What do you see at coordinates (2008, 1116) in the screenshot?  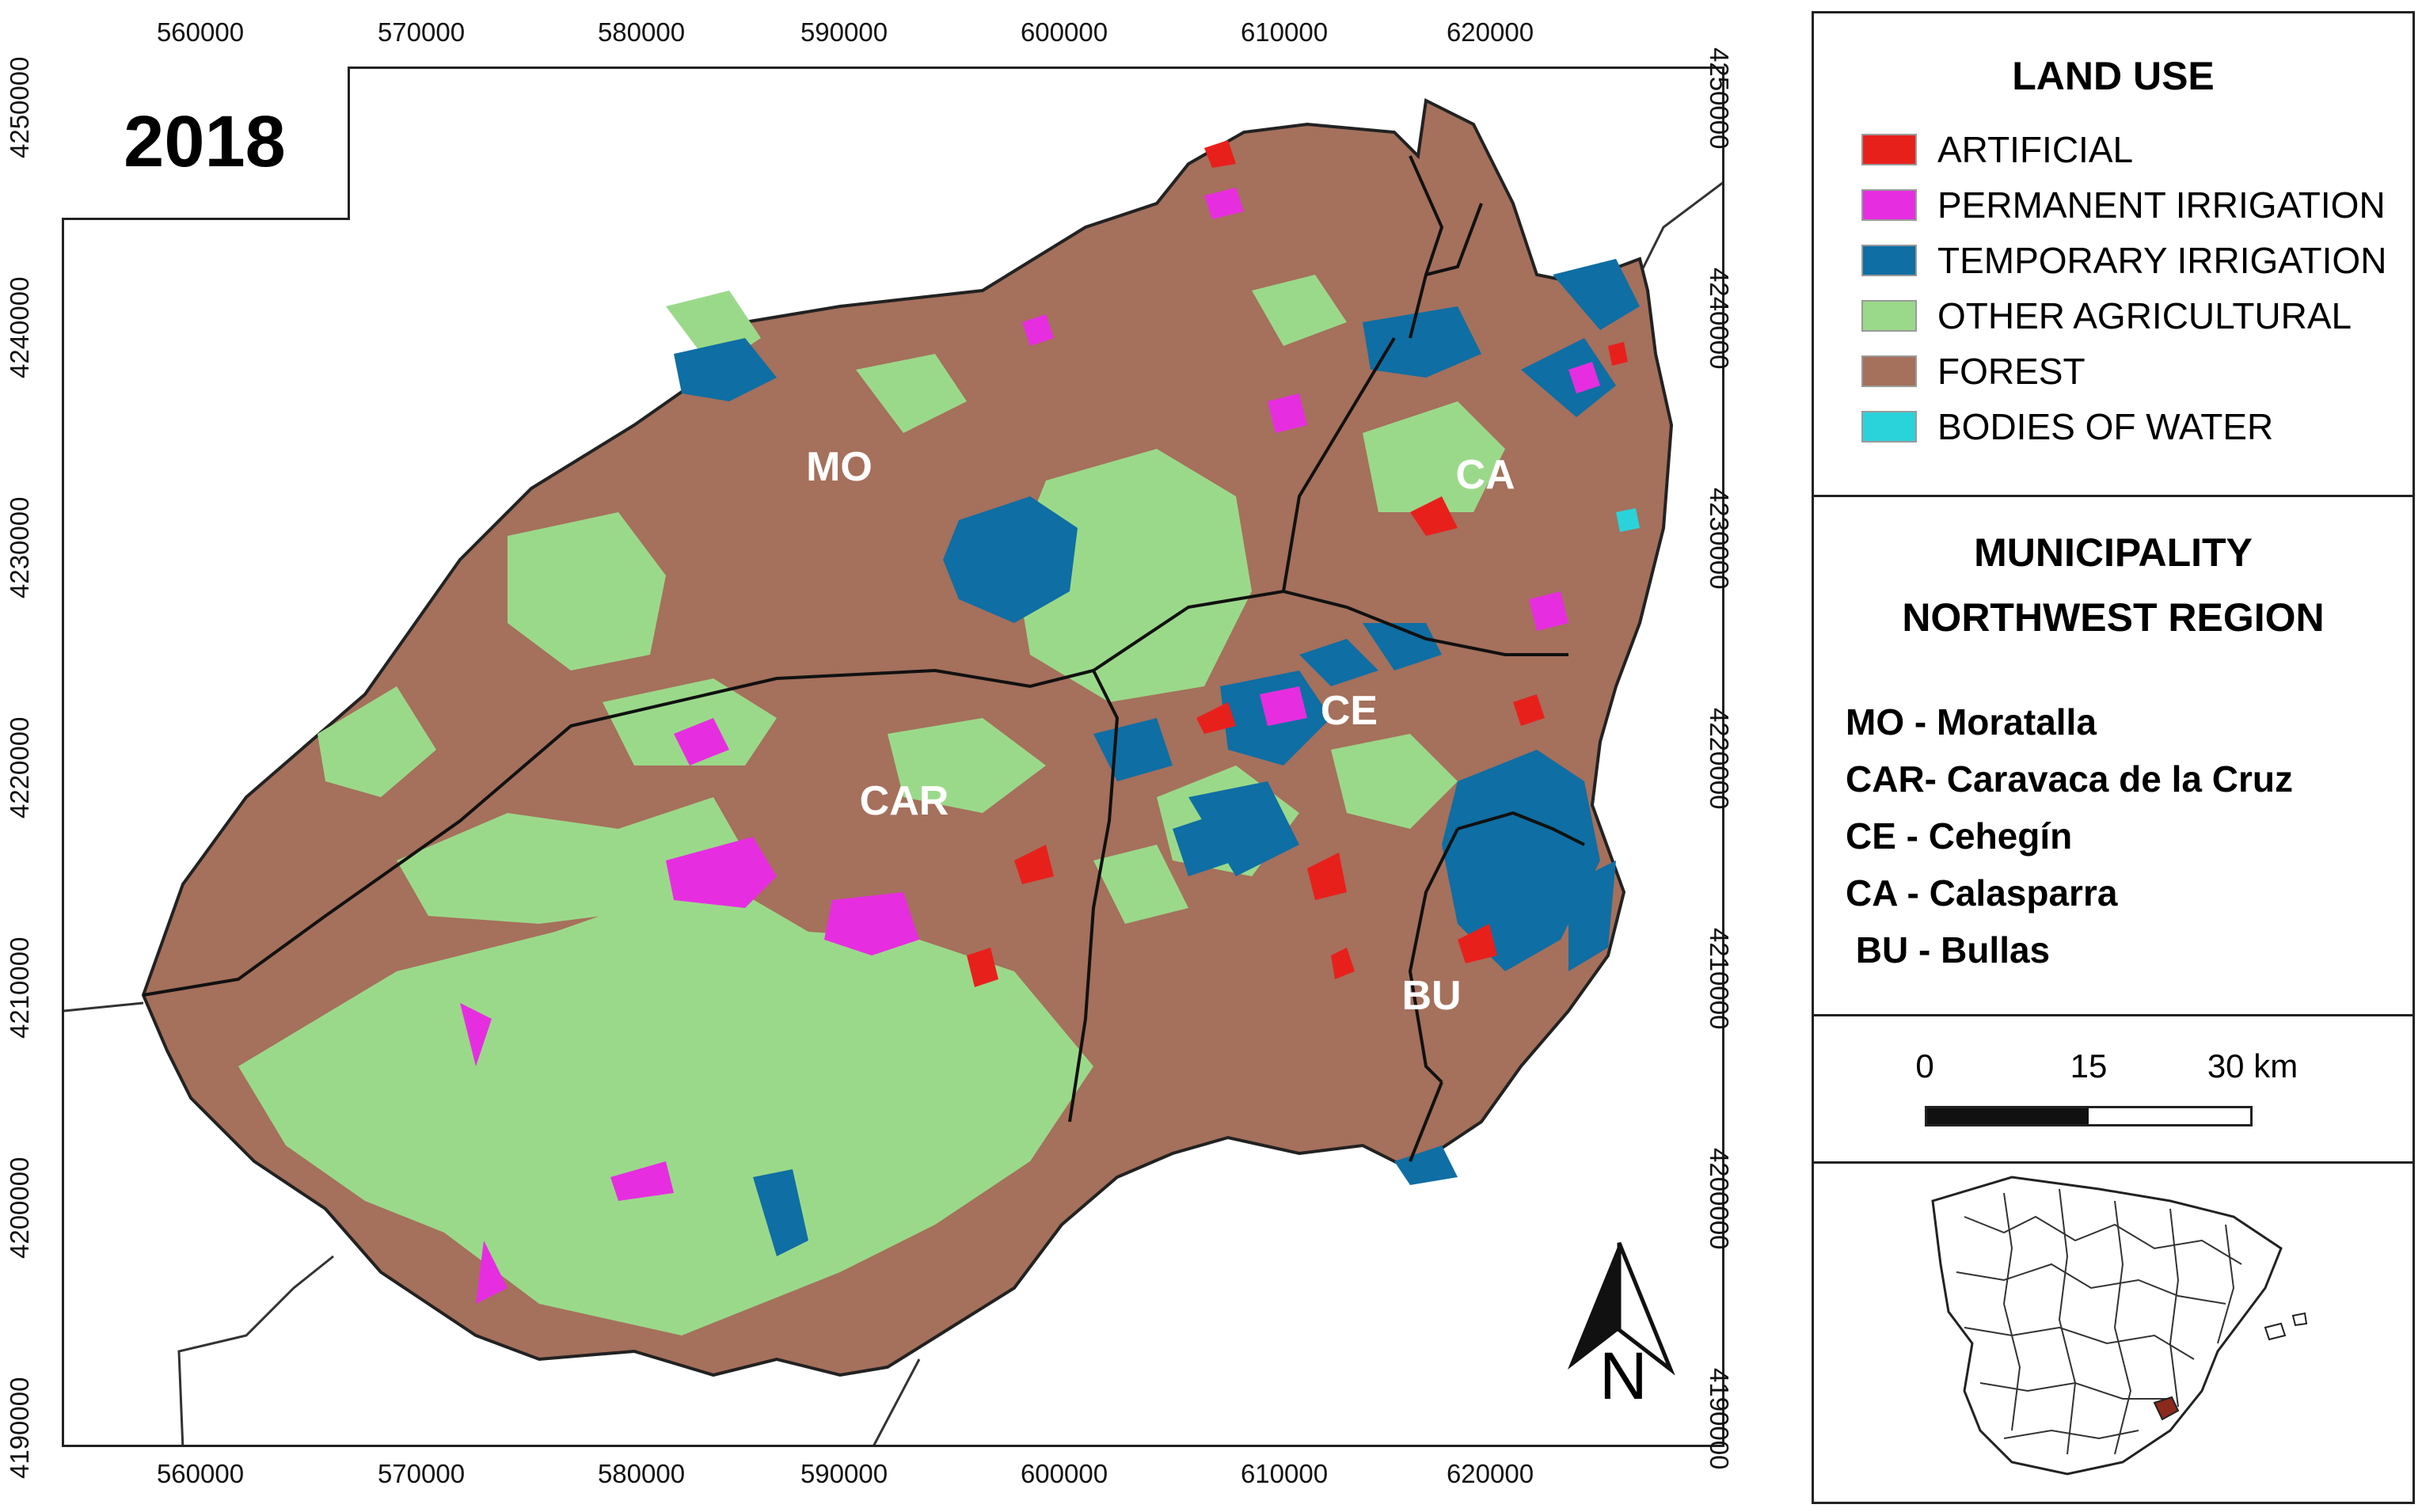 I see `scale-bar-black-segment` at bounding box center [2008, 1116].